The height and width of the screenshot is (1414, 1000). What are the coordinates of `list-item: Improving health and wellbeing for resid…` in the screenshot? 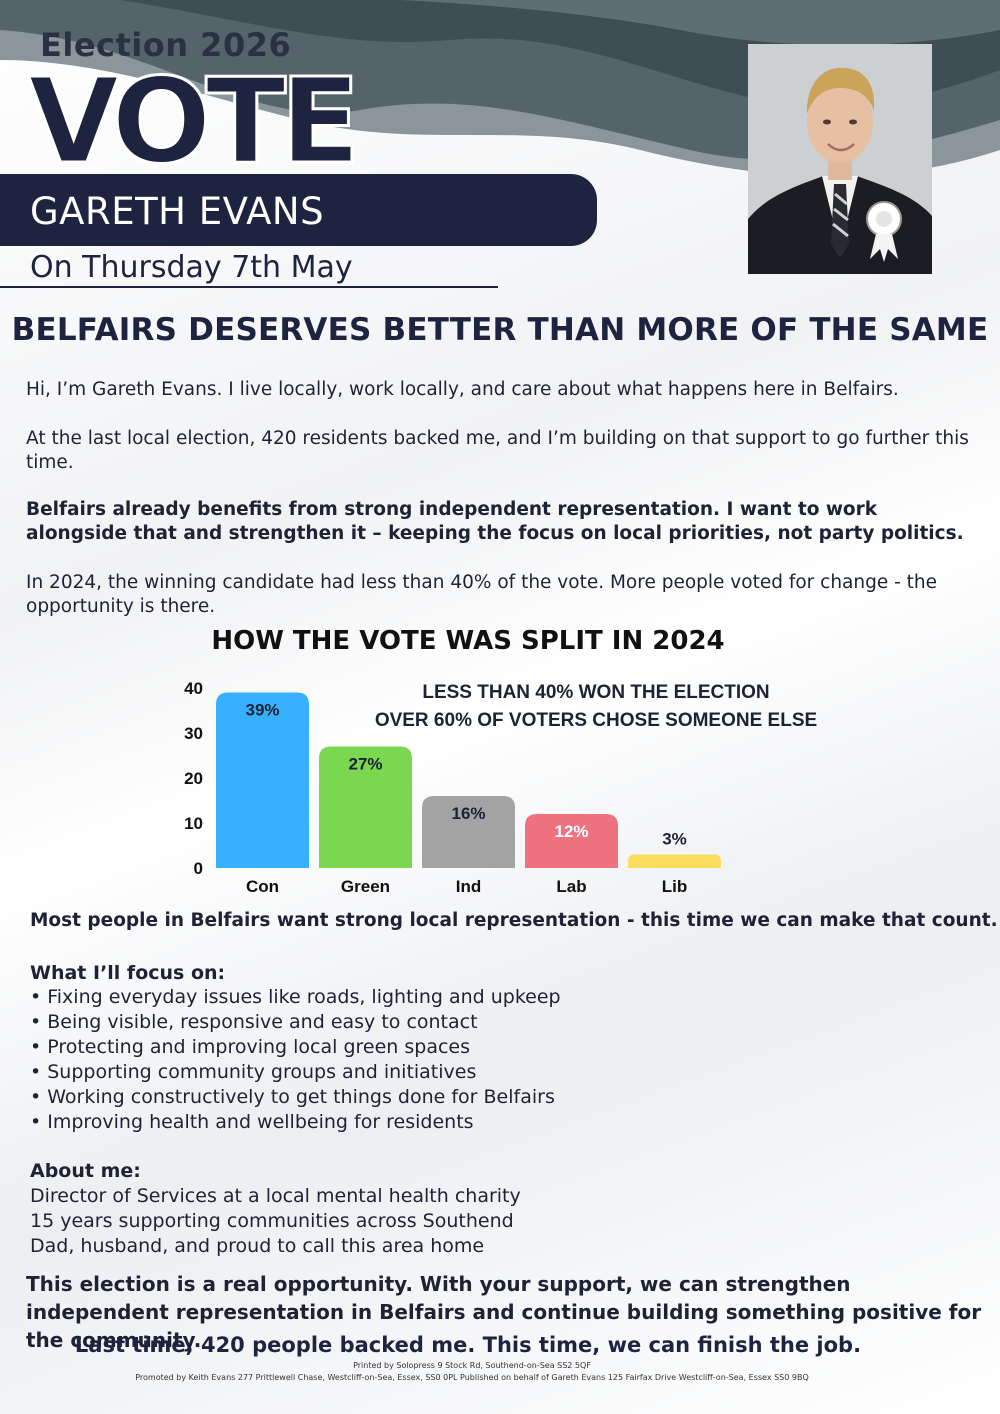 It's located at (295, 1122).